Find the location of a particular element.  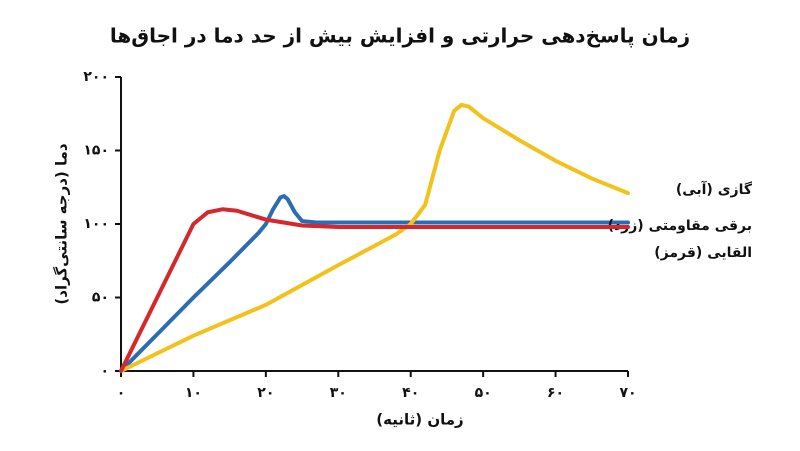

y-tick-label: ۱۰۰ is located at coordinates (96, 224).